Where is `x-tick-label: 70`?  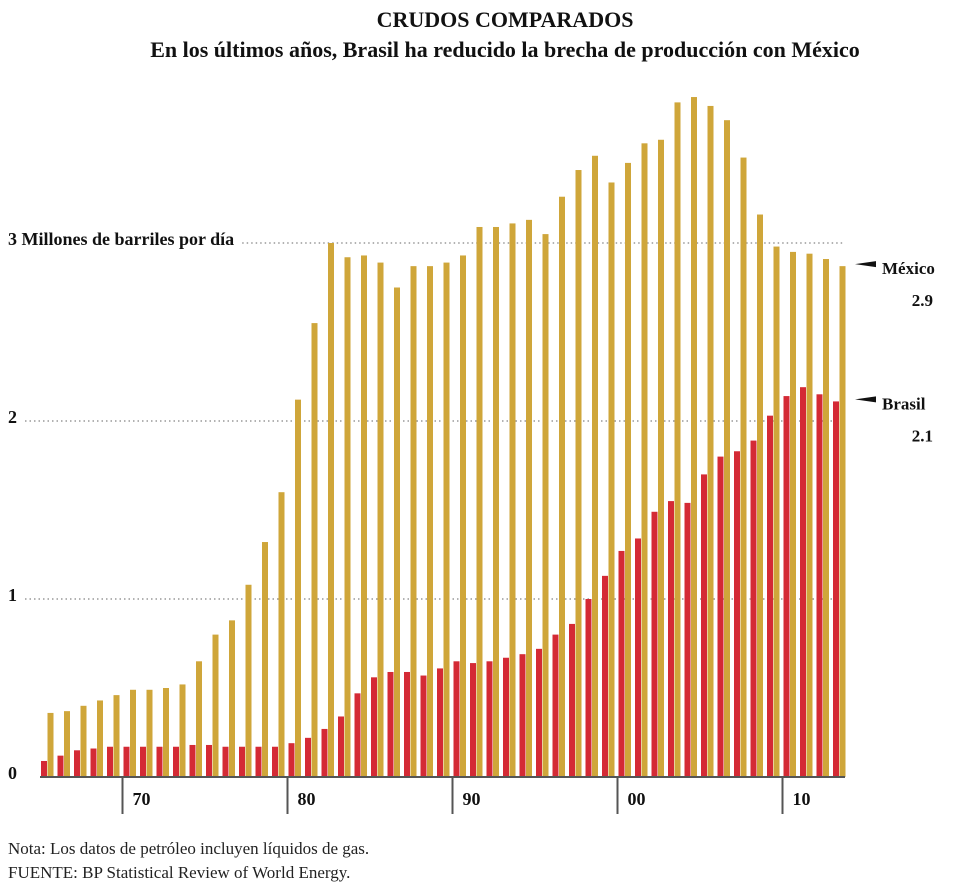 x-tick-label: 70 is located at coordinates (142, 799).